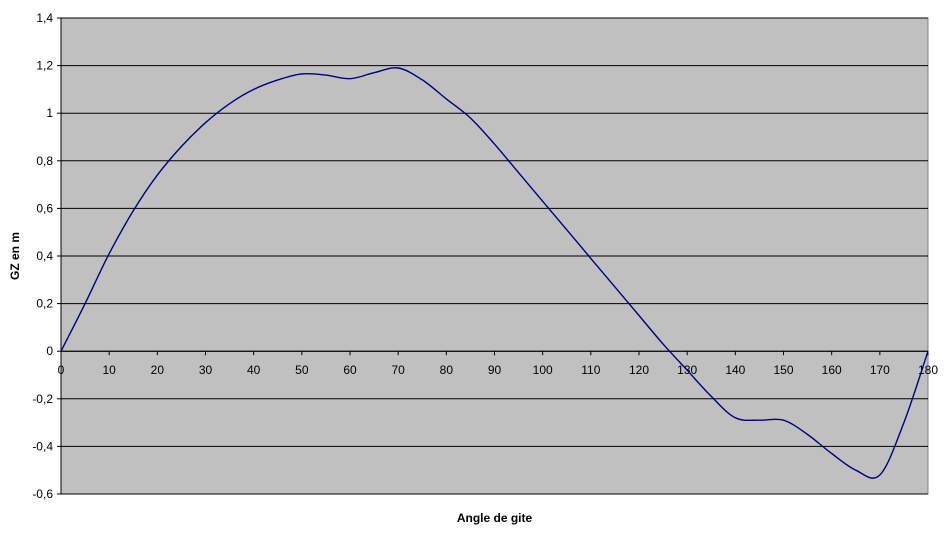 Image resolution: width=948 pixels, height=538 pixels. I want to click on x-tick-label: 10, so click(109, 370).